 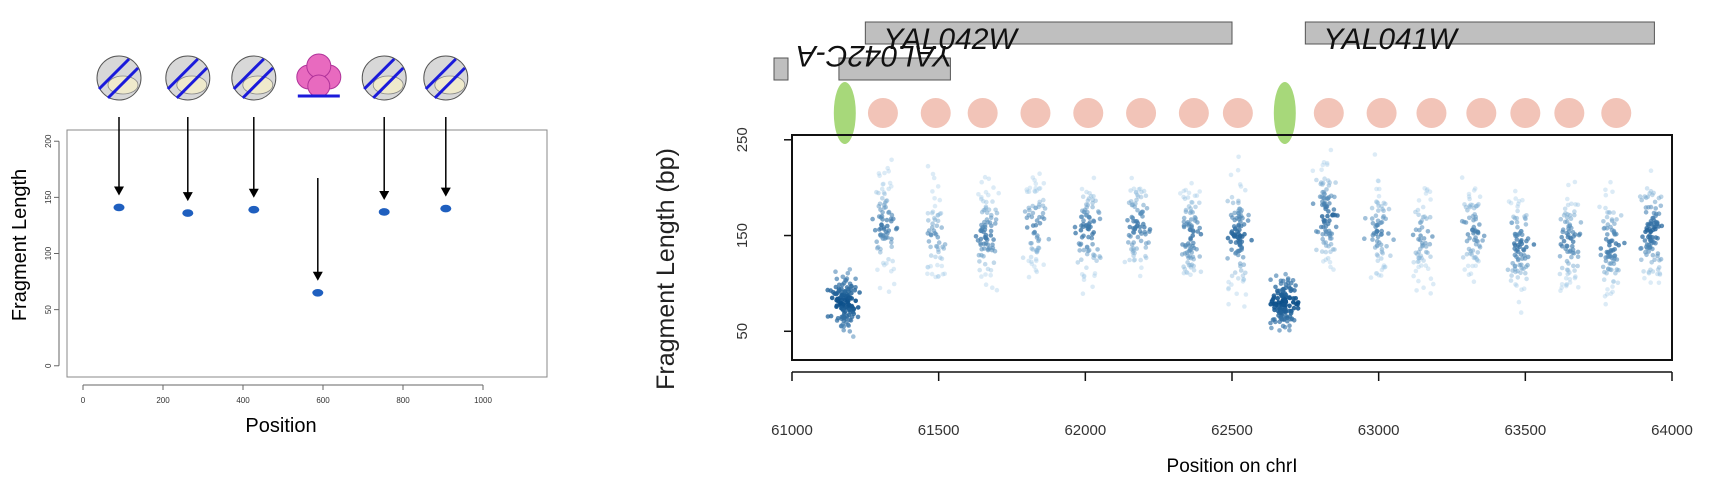 What do you see at coordinates (307, 253) in the screenshot?
I see `left-plot-frame` at bounding box center [307, 253].